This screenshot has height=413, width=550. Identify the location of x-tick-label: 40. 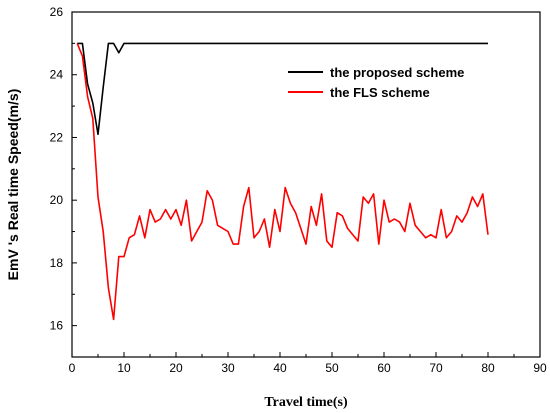
(280, 368).